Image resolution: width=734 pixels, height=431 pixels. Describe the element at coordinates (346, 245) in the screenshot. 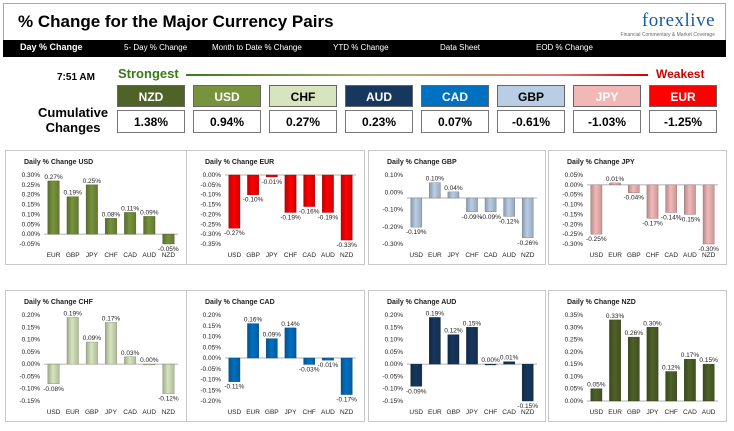

I see `data-label: -0.33%` at that location.